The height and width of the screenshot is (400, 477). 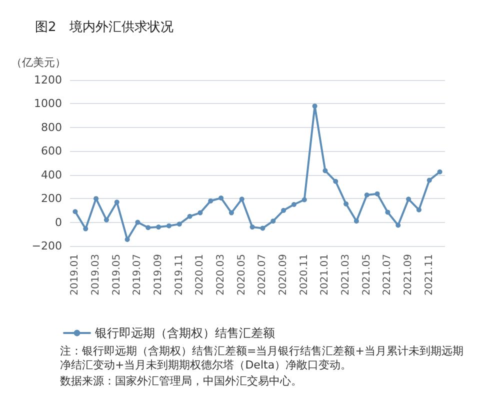 What do you see at coordinates (51, 151) in the screenshot?
I see `y-tick-label: 600` at bounding box center [51, 151].